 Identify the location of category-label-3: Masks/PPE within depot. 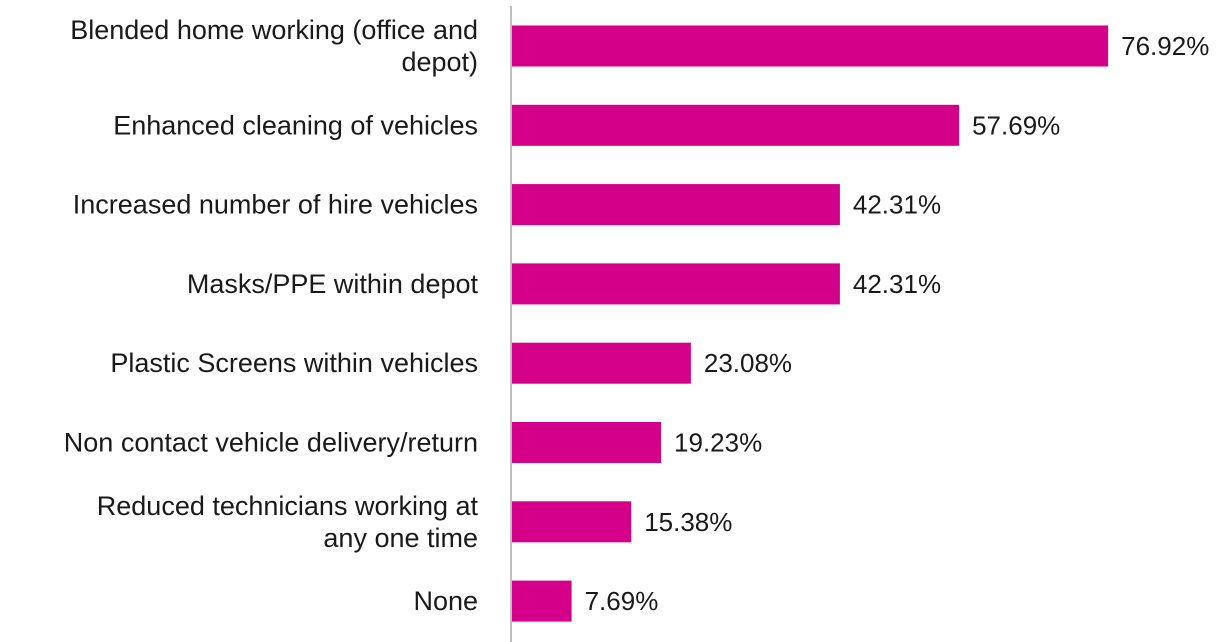
(333, 284).